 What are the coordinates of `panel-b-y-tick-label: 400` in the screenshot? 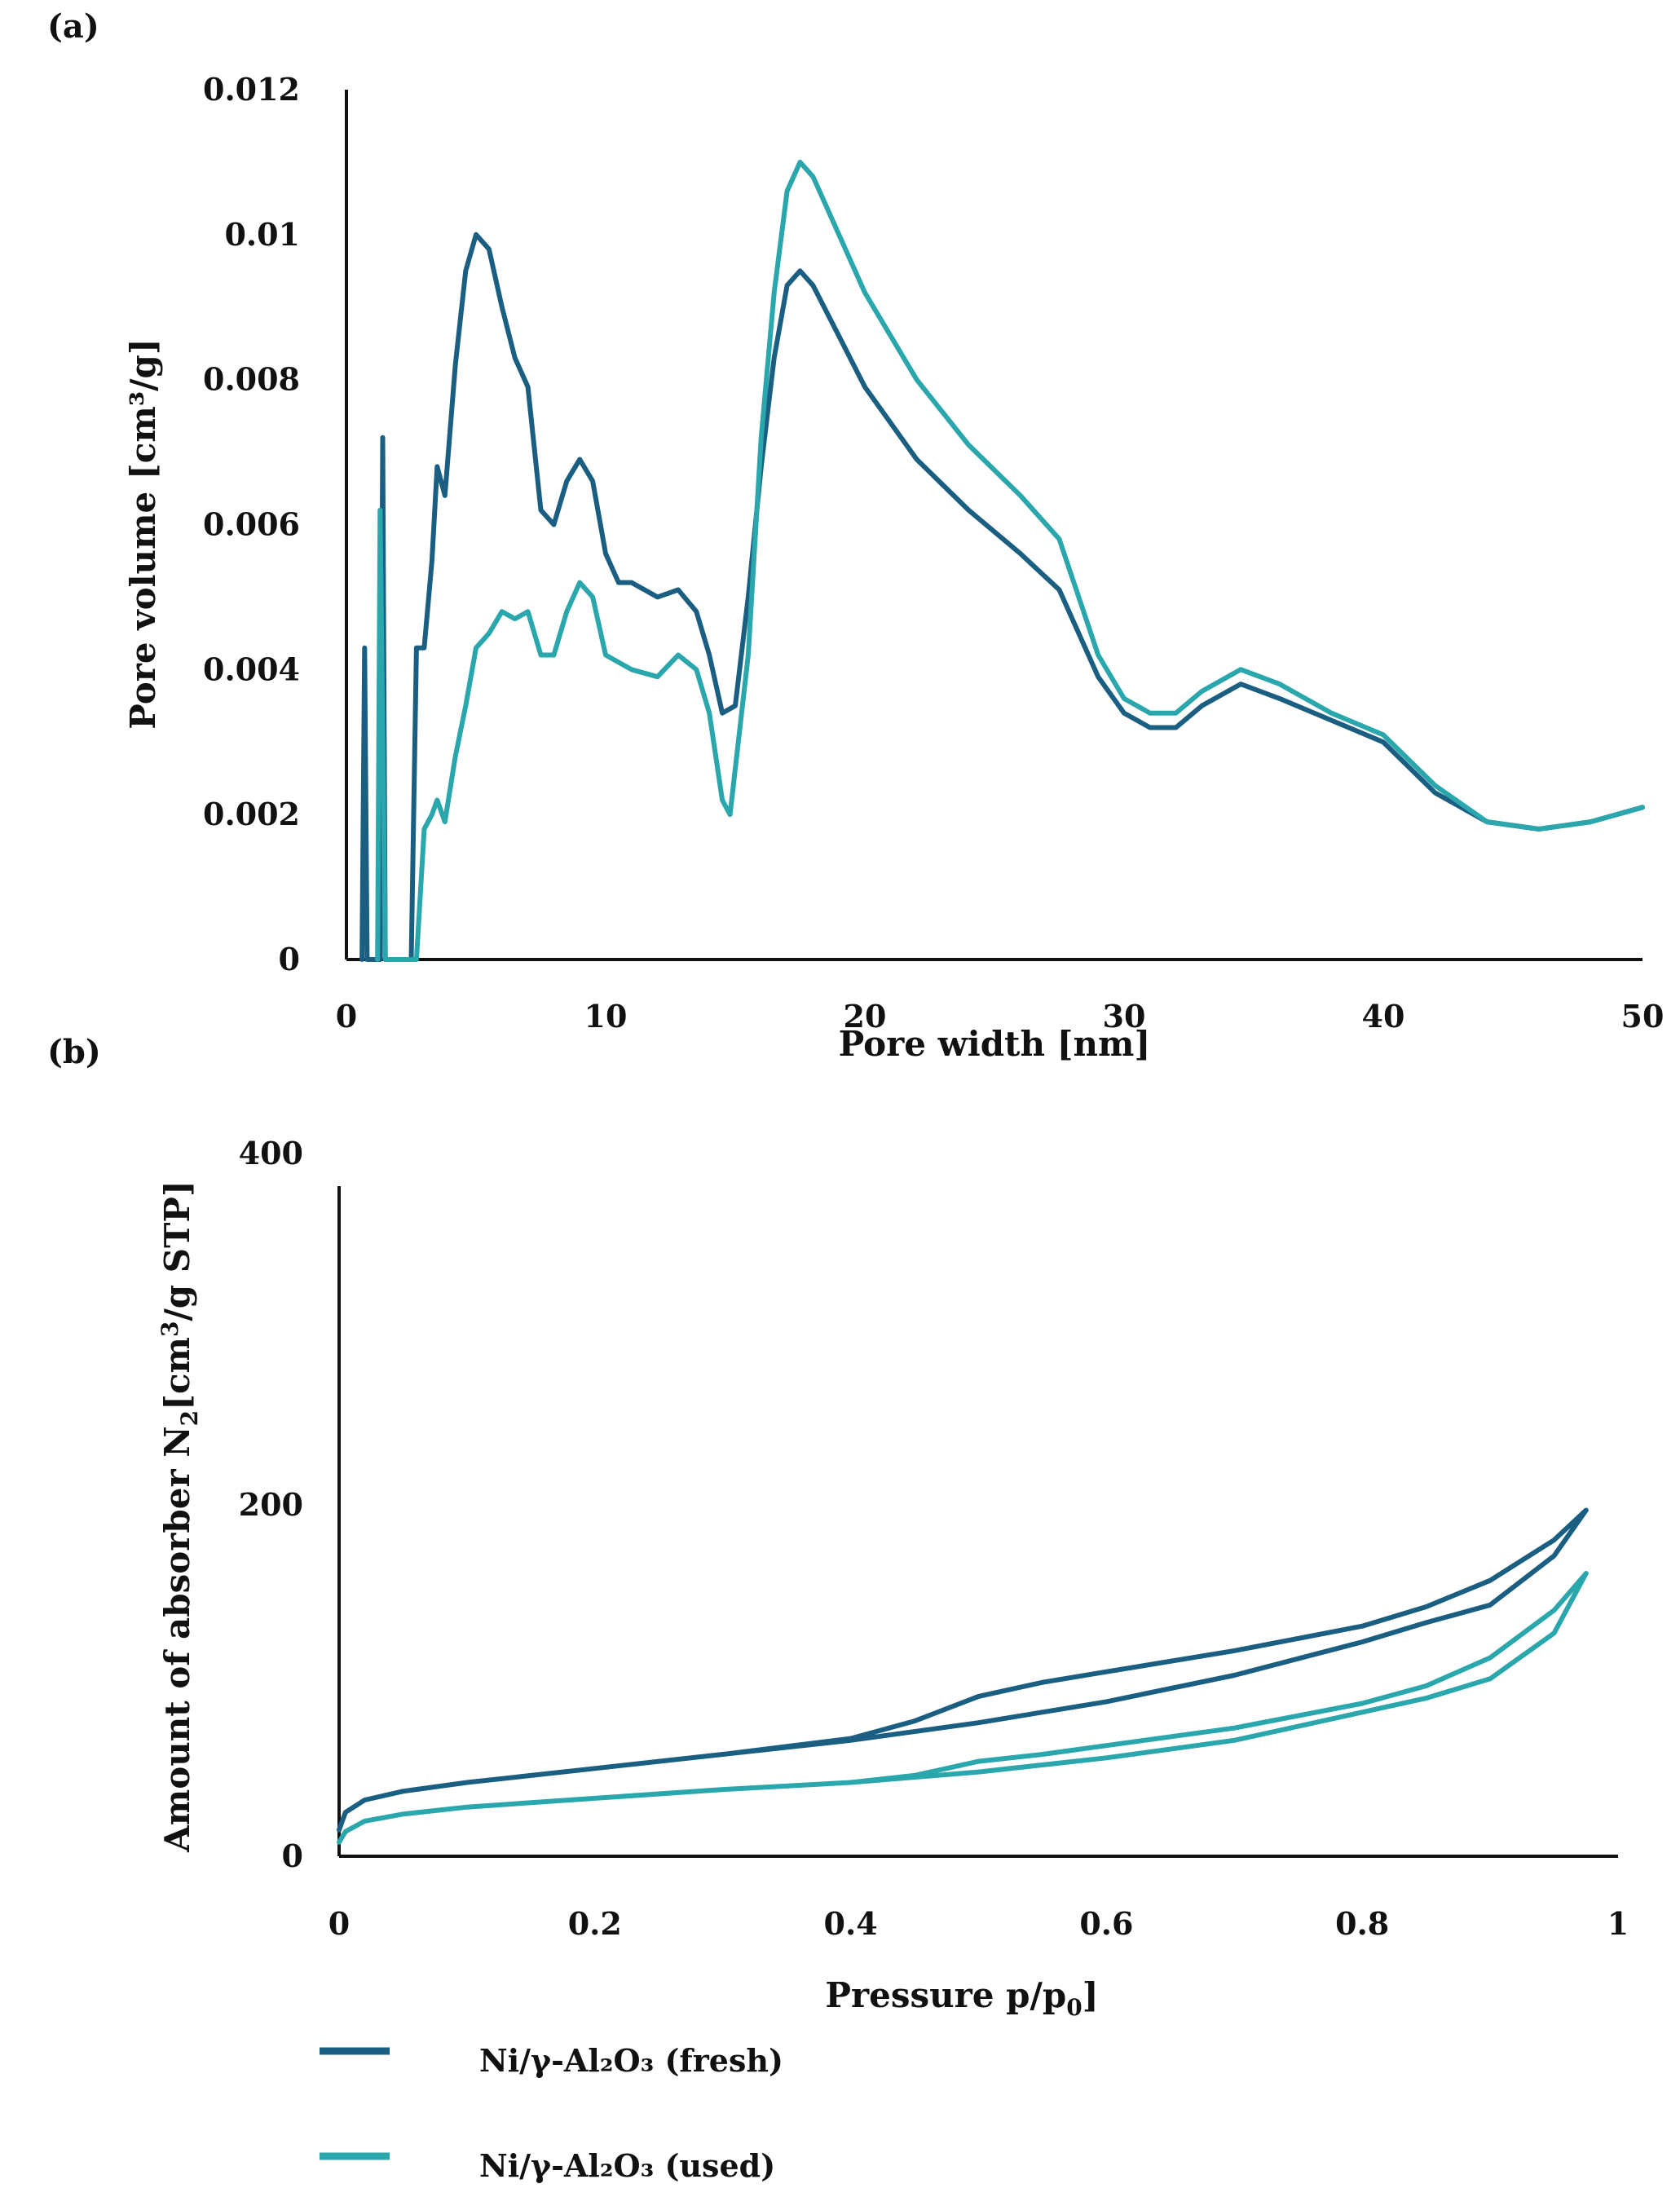 It's located at (271, 1153).